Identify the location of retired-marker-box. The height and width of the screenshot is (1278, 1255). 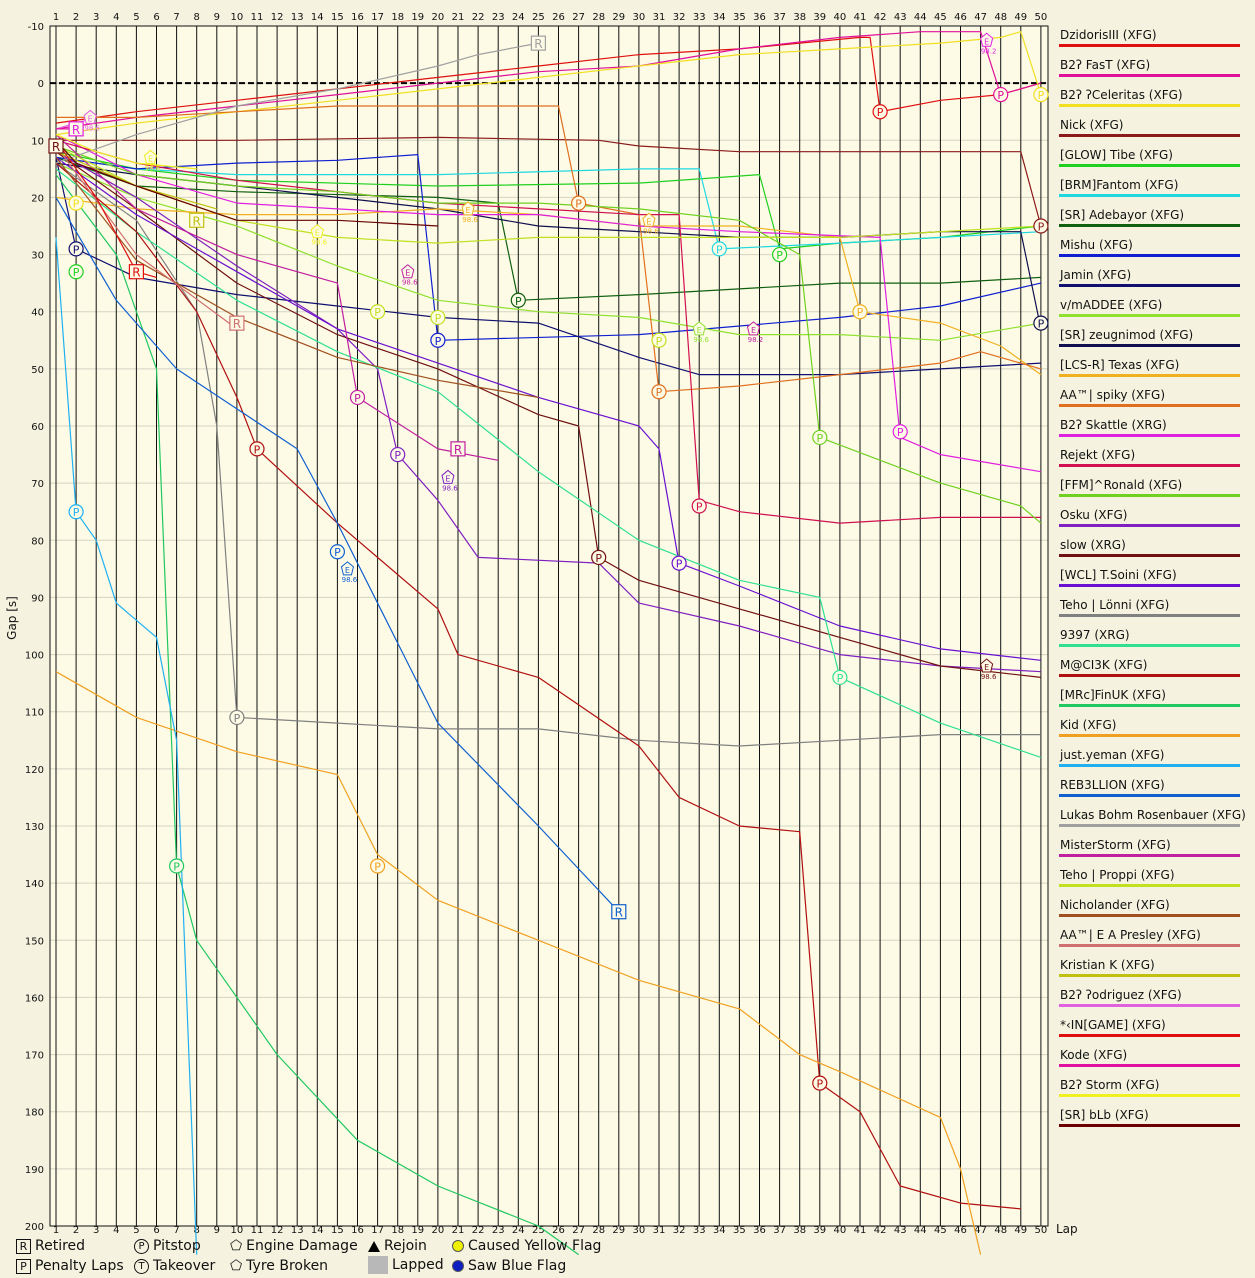
(538, 43).